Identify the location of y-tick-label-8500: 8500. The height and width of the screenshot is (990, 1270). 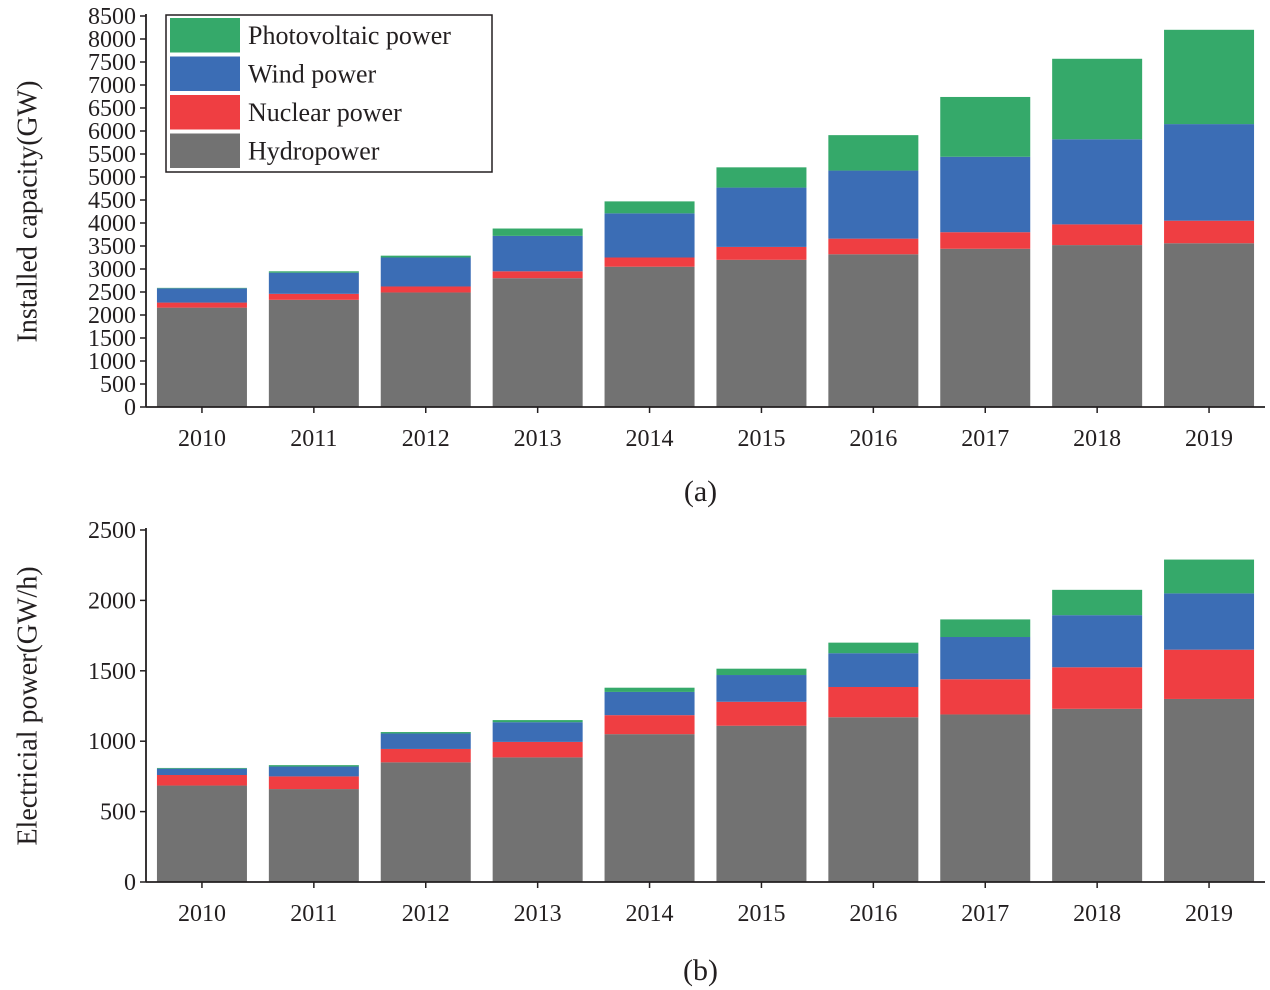
(112, 17).